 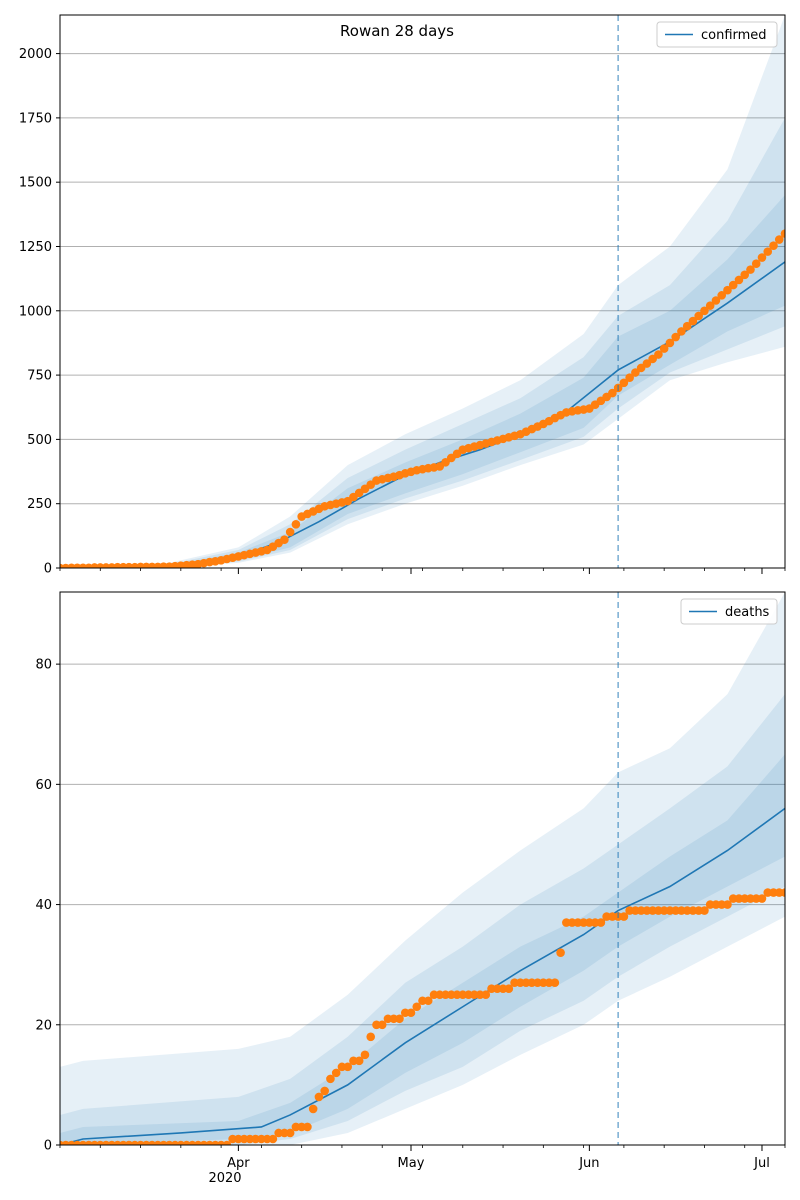 I want to click on x-tick-label: May, so click(x=411, y=1163).